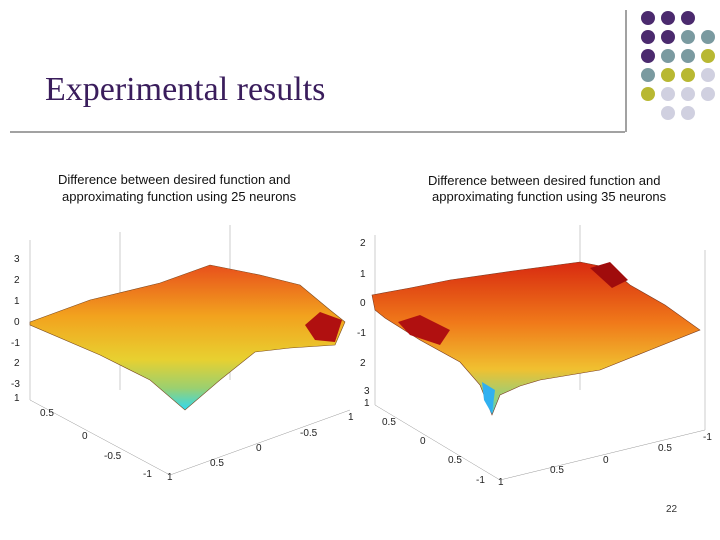 The height and width of the screenshot is (540, 720). I want to click on plot-title: approximating function using 25 neurons, so click(179, 196).